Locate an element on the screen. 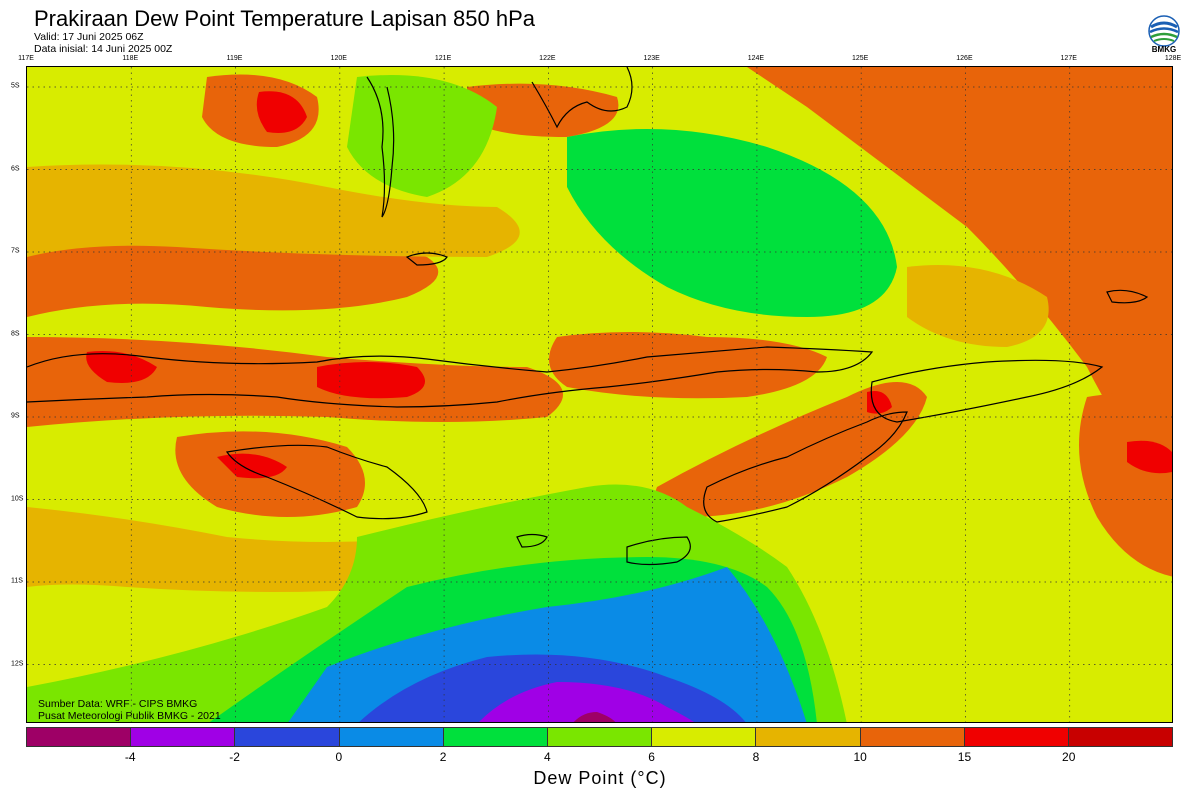 The height and width of the screenshot is (800, 1200). color-legend-bar is located at coordinates (599, 737).